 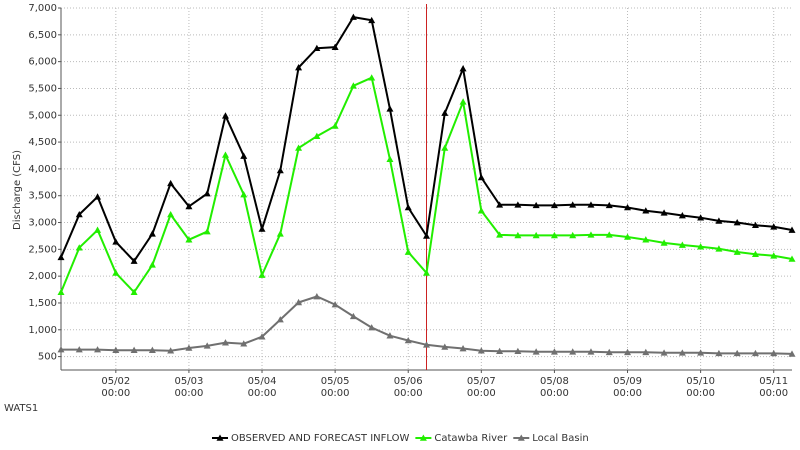 I want to click on y-tick-label: 6,000, so click(x=42, y=62).